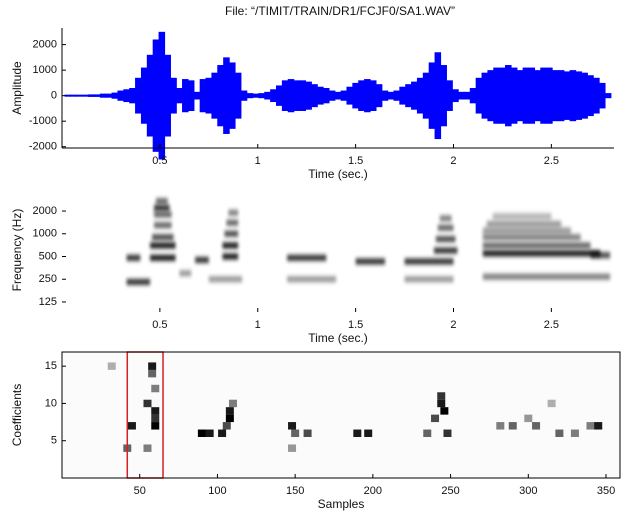  I want to click on y-tick-label: 15, so click(51, 366).